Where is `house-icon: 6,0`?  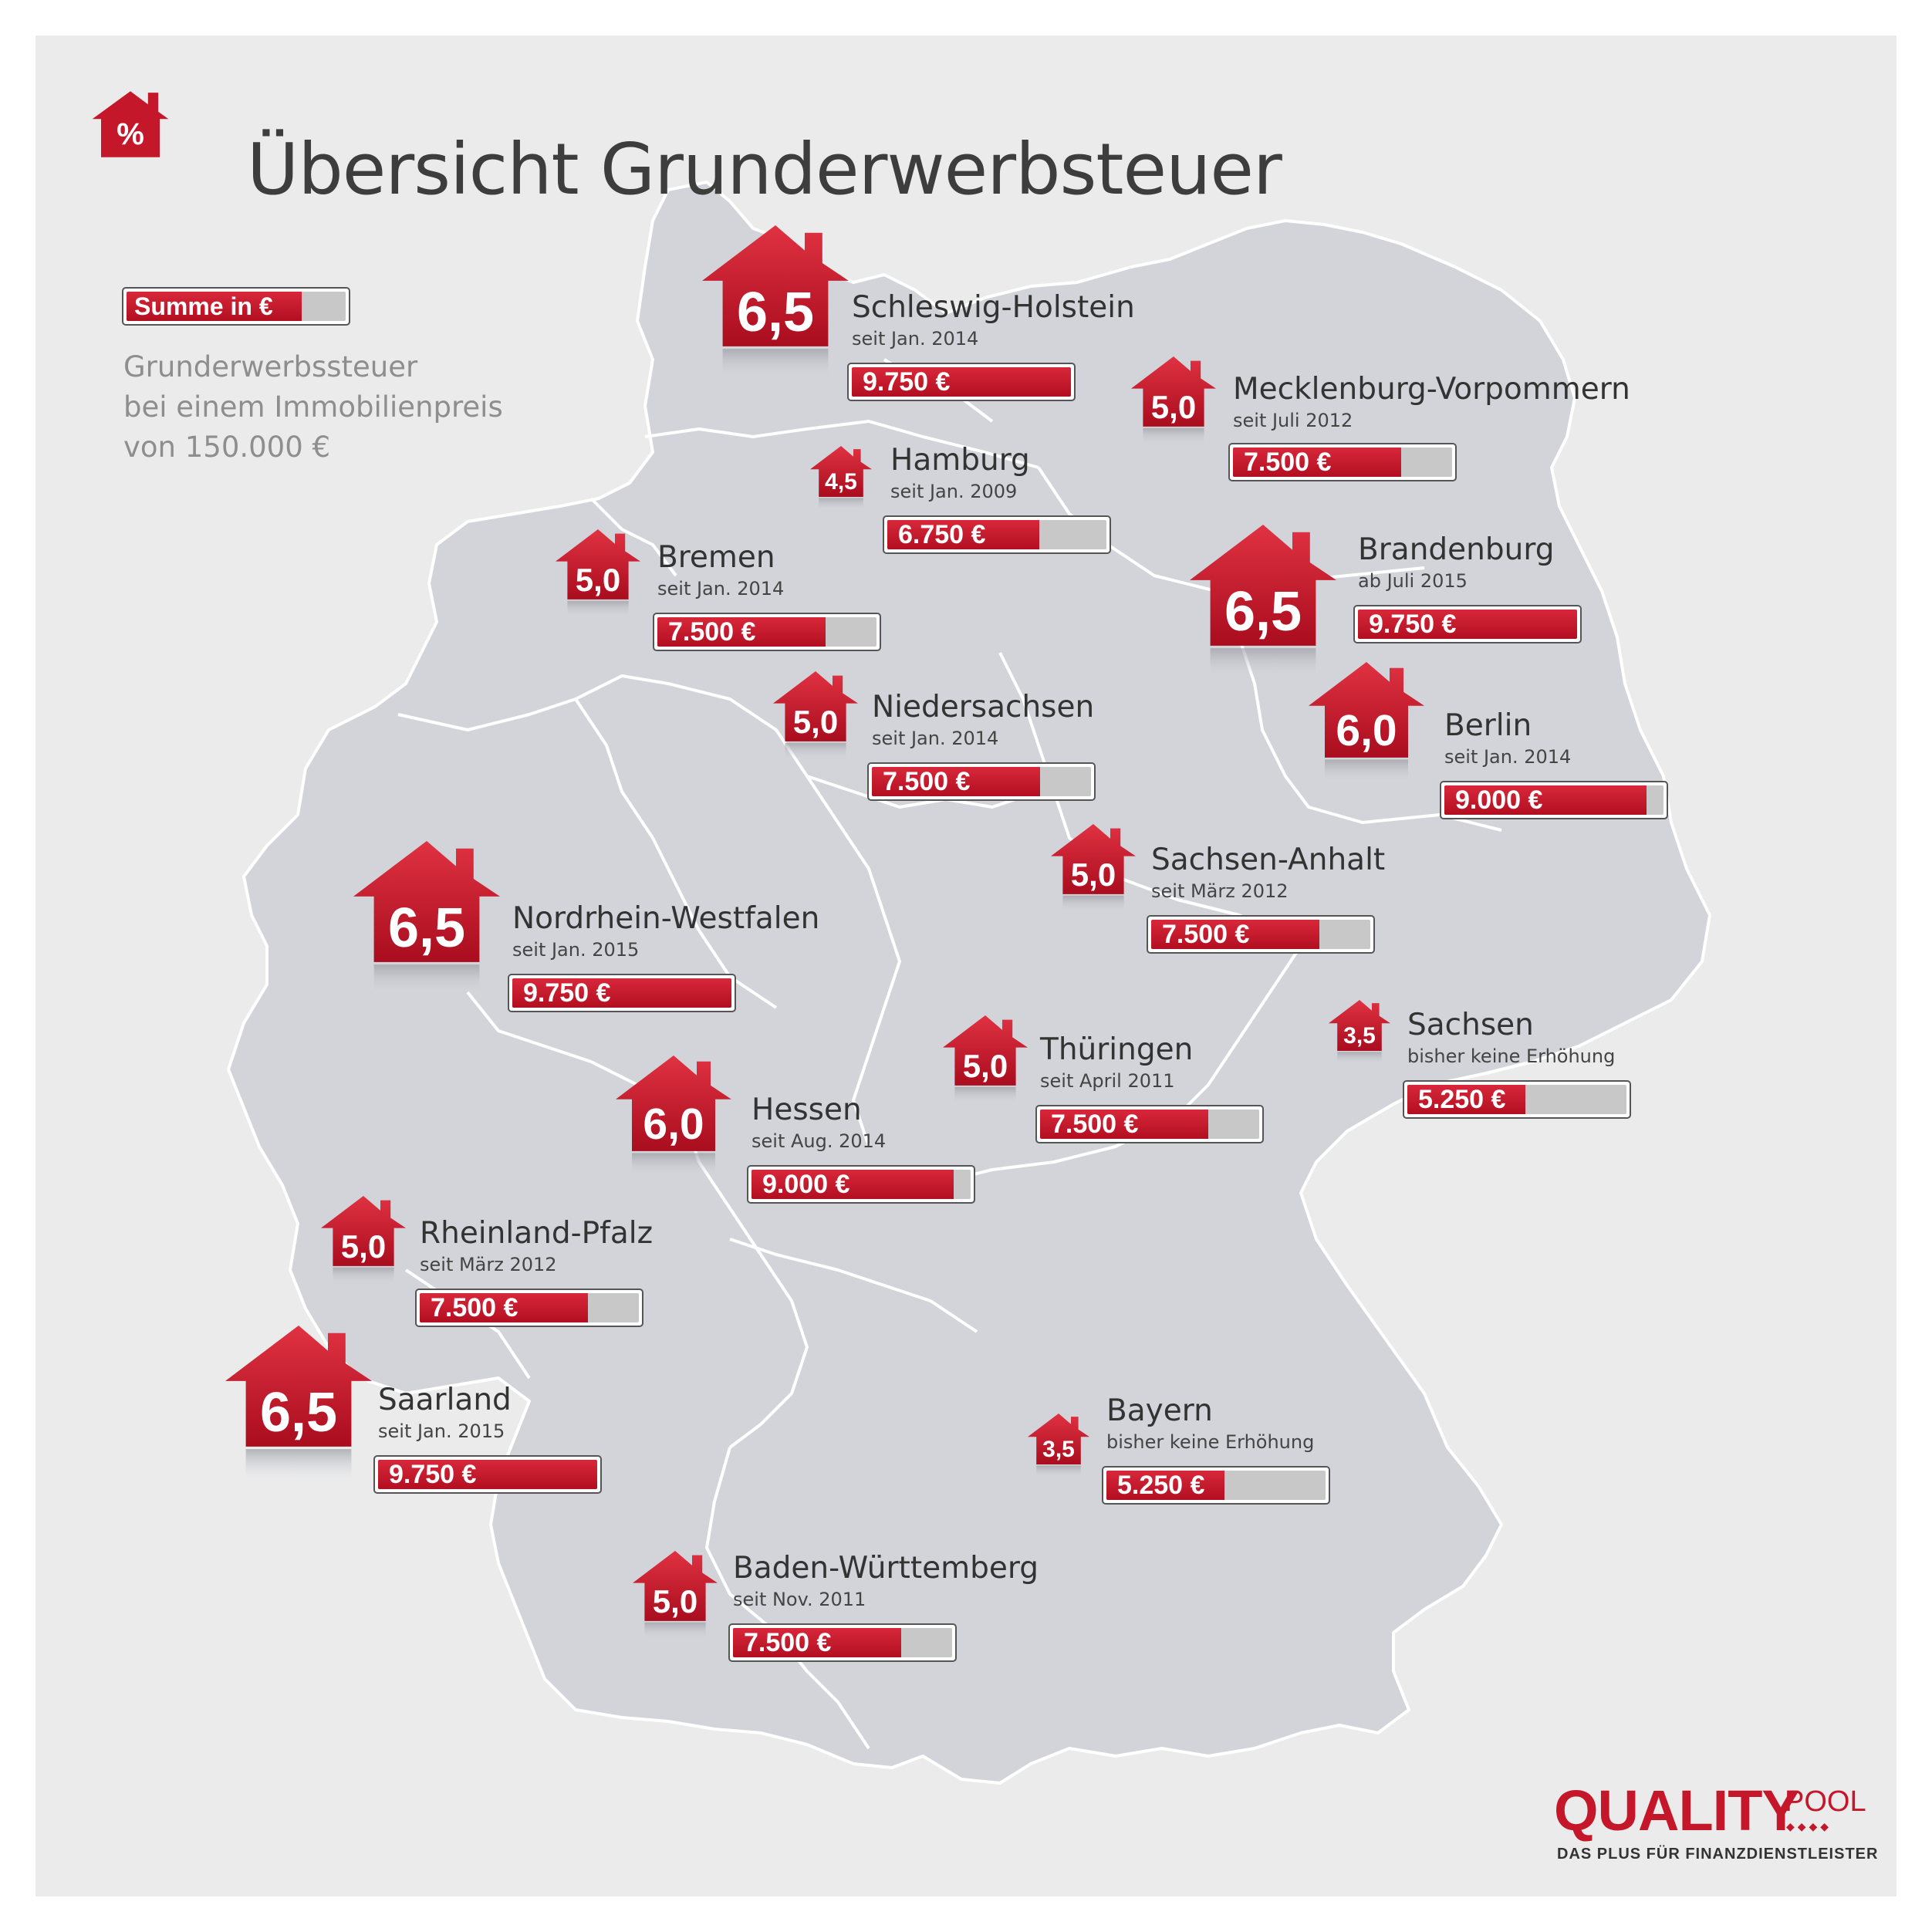 house-icon: 6,0 is located at coordinates (1366, 726).